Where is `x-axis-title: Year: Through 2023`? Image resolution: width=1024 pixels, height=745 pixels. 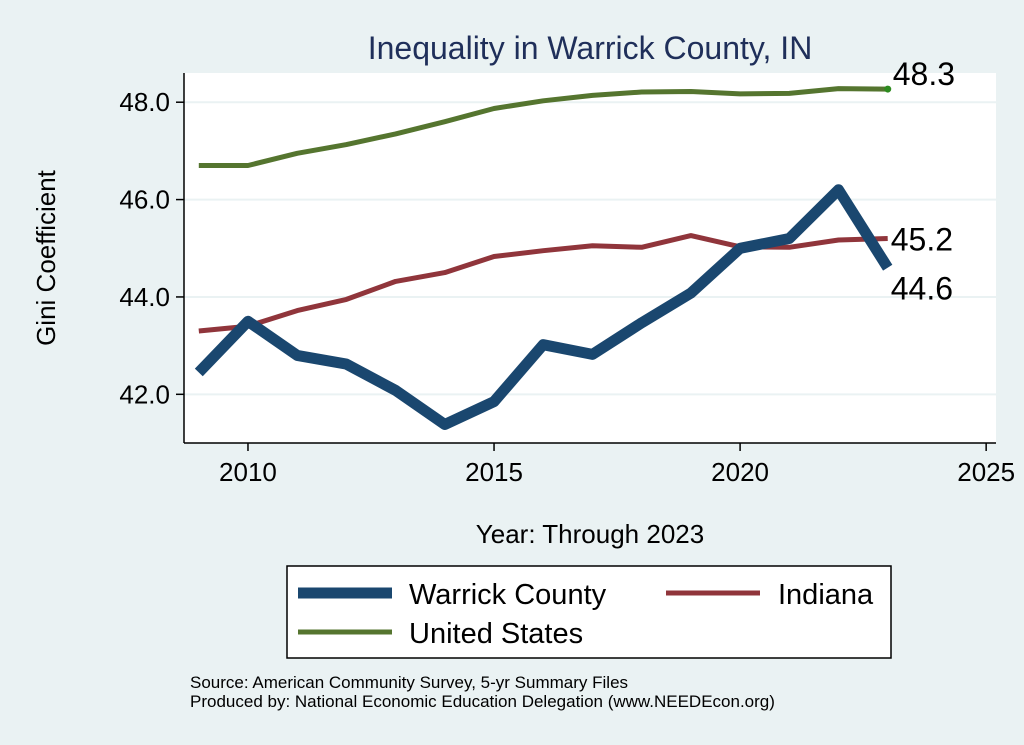
x-axis-title: Year: Through 2023 is located at coordinates (590, 534).